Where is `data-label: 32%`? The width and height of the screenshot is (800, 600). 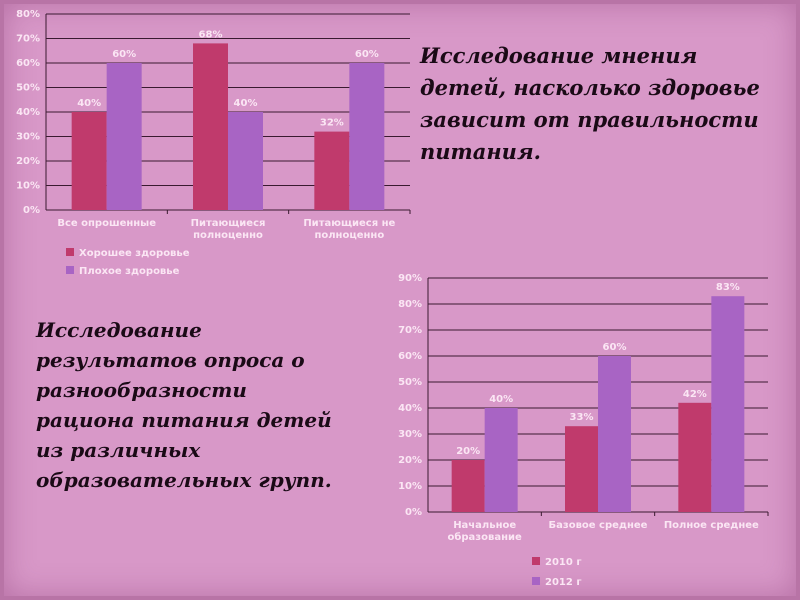
data-label: 32% is located at coordinates (332, 123).